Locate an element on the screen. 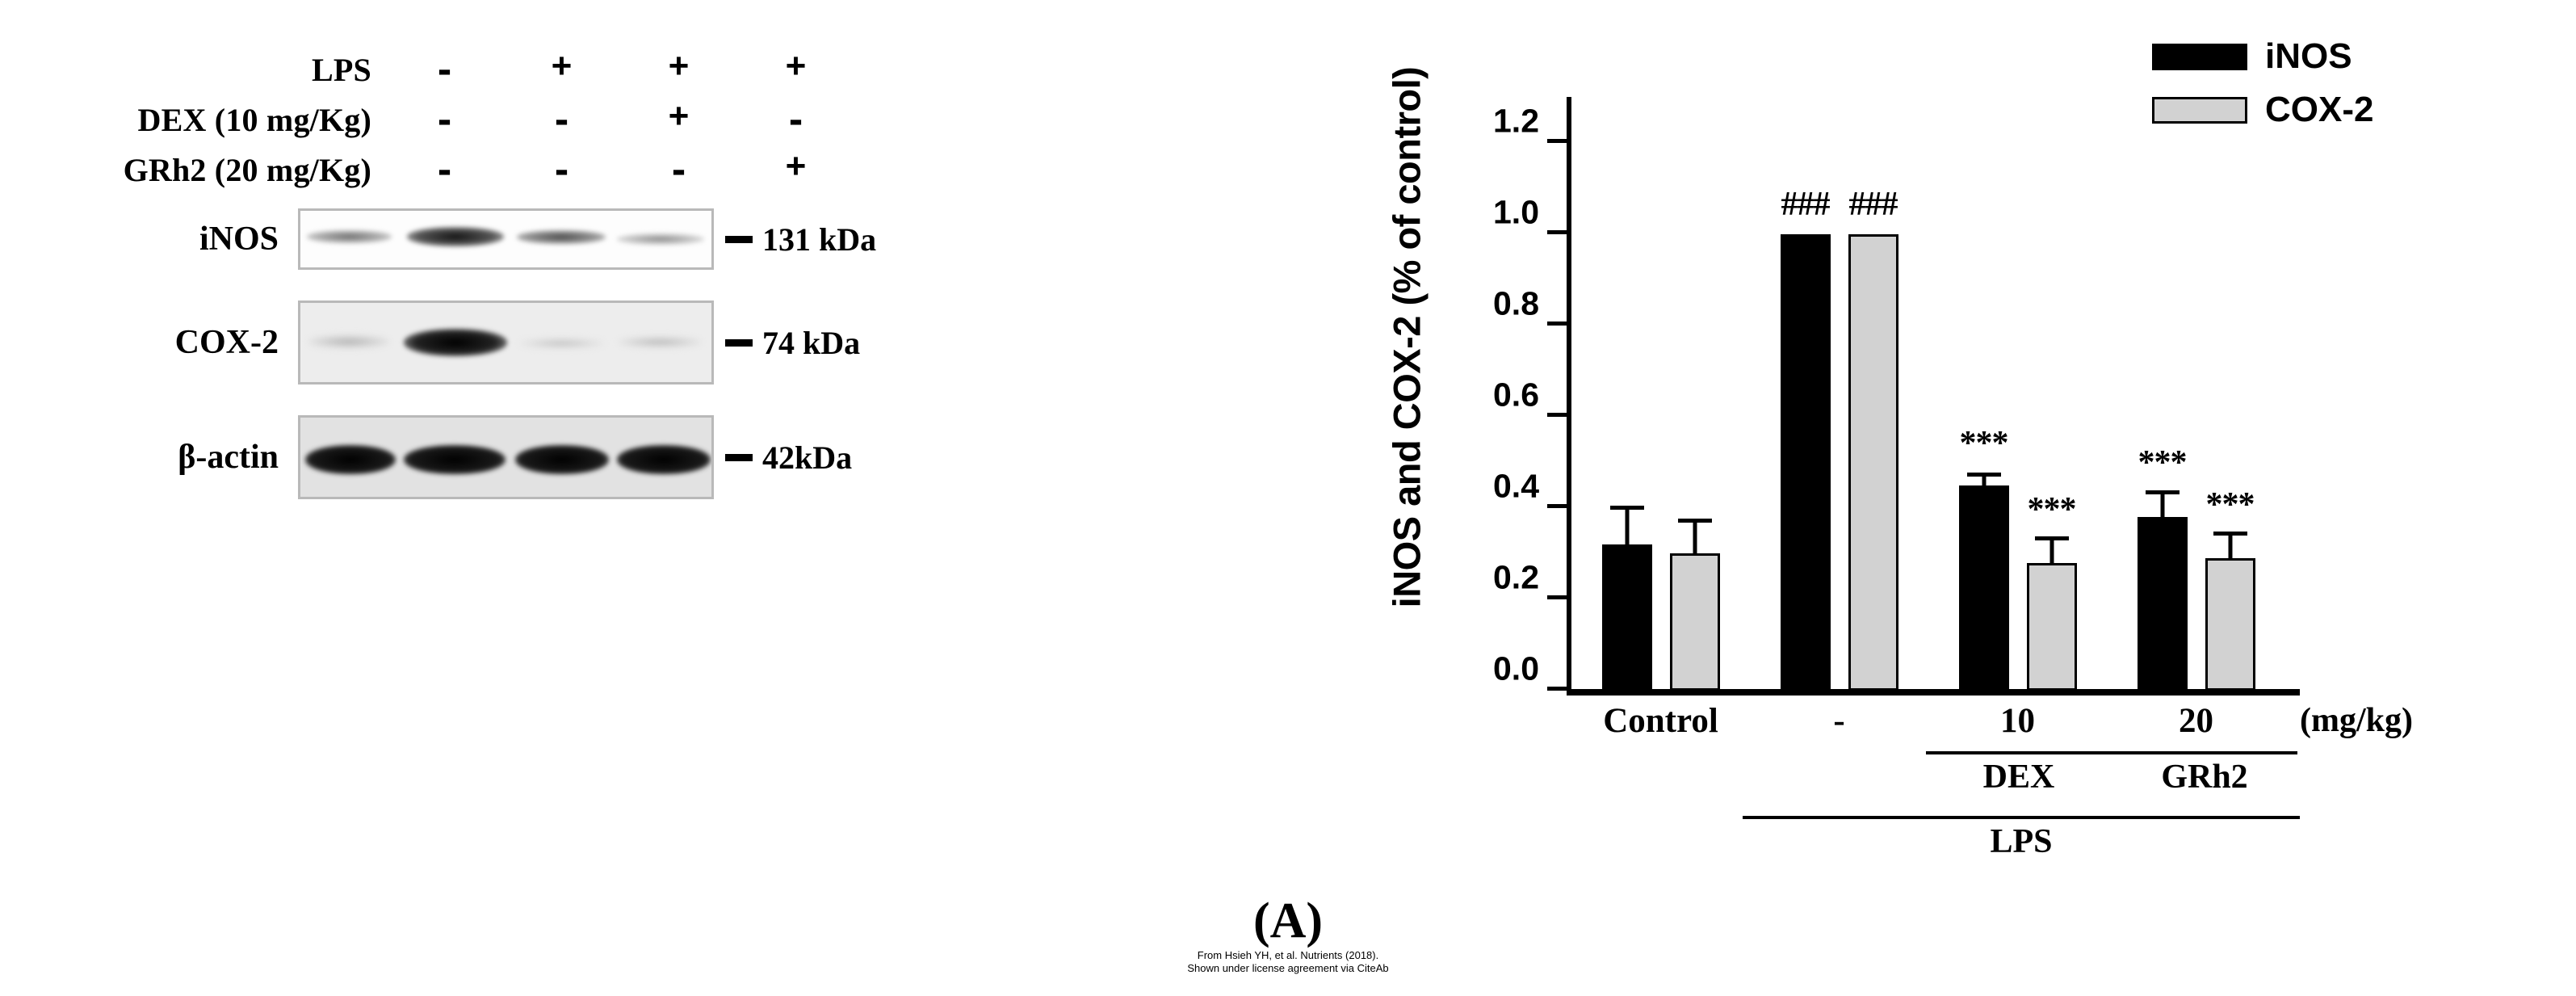 This screenshot has width=2576, height=996. x-tick-label-lps: - is located at coordinates (1839, 721).